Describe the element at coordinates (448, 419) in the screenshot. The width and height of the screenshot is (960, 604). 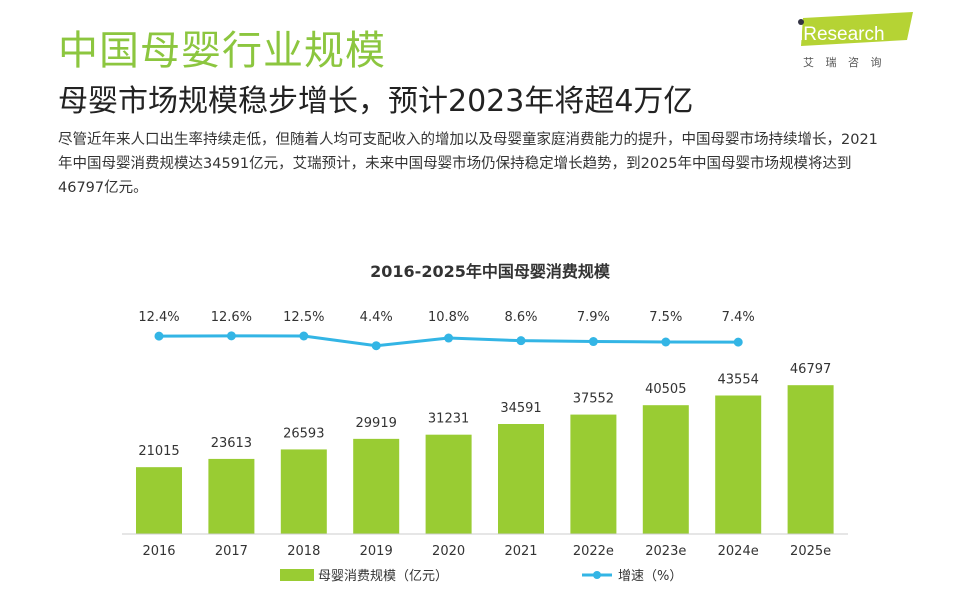
I see `bar-value-label: 31231` at that location.